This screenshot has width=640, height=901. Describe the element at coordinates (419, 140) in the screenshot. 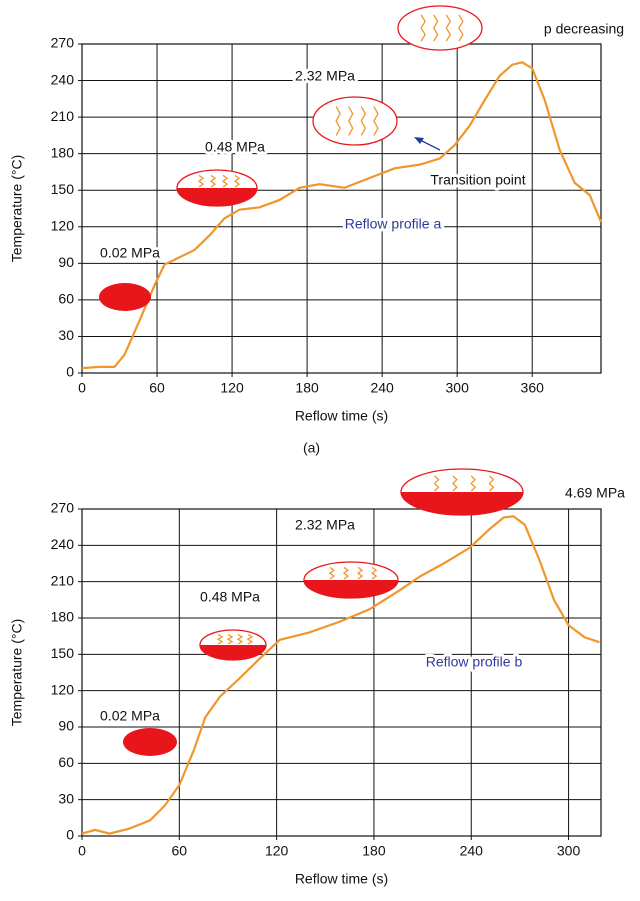

I see `arrow-head` at that location.